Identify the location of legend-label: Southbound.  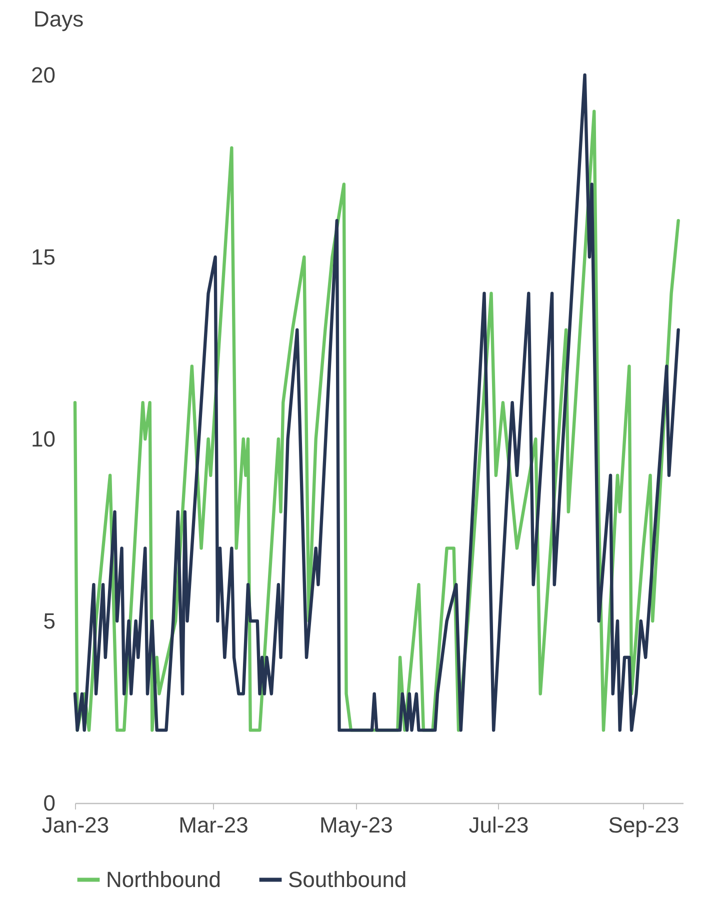
(347, 879).